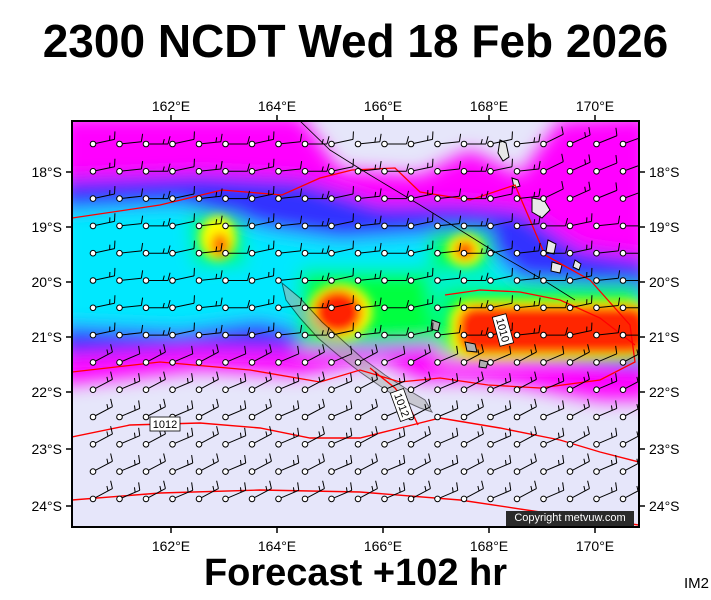 This screenshot has width=711, height=600. What do you see at coordinates (437, 211) in the screenshot?
I see `track-line` at bounding box center [437, 211].